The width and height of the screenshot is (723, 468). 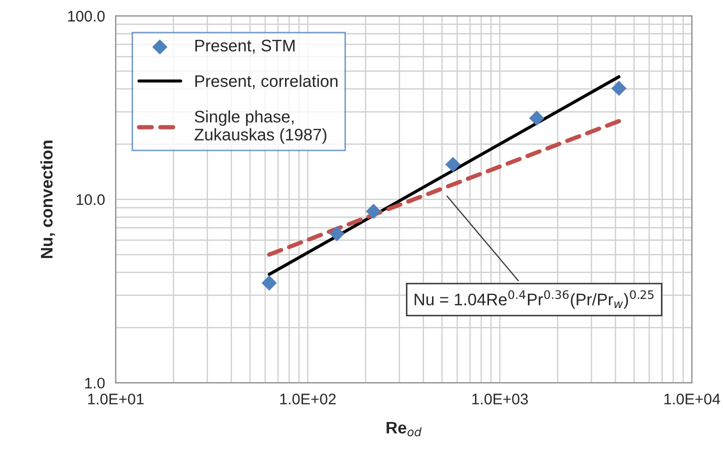 What do you see at coordinates (534, 299) in the screenshot?
I see `annotation: Nu = 1.04Re$^{0.4}$Pr$^{0.36}$(Pr/Pr$_{w}$)$^{0.25}$` at bounding box center [534, 299].